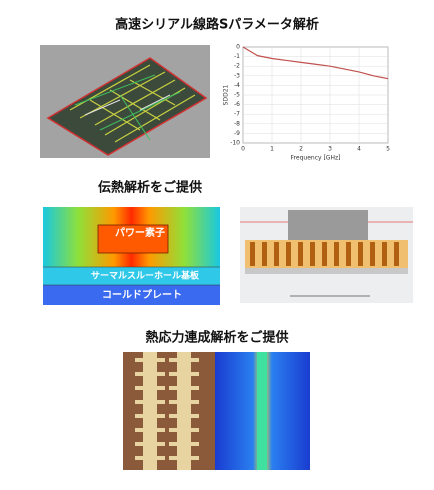 This screenshot has height=490, width=434. Describe the element at coordinates (235, 143) in the screenshot. I see `y-tick-label: -10` at that location.